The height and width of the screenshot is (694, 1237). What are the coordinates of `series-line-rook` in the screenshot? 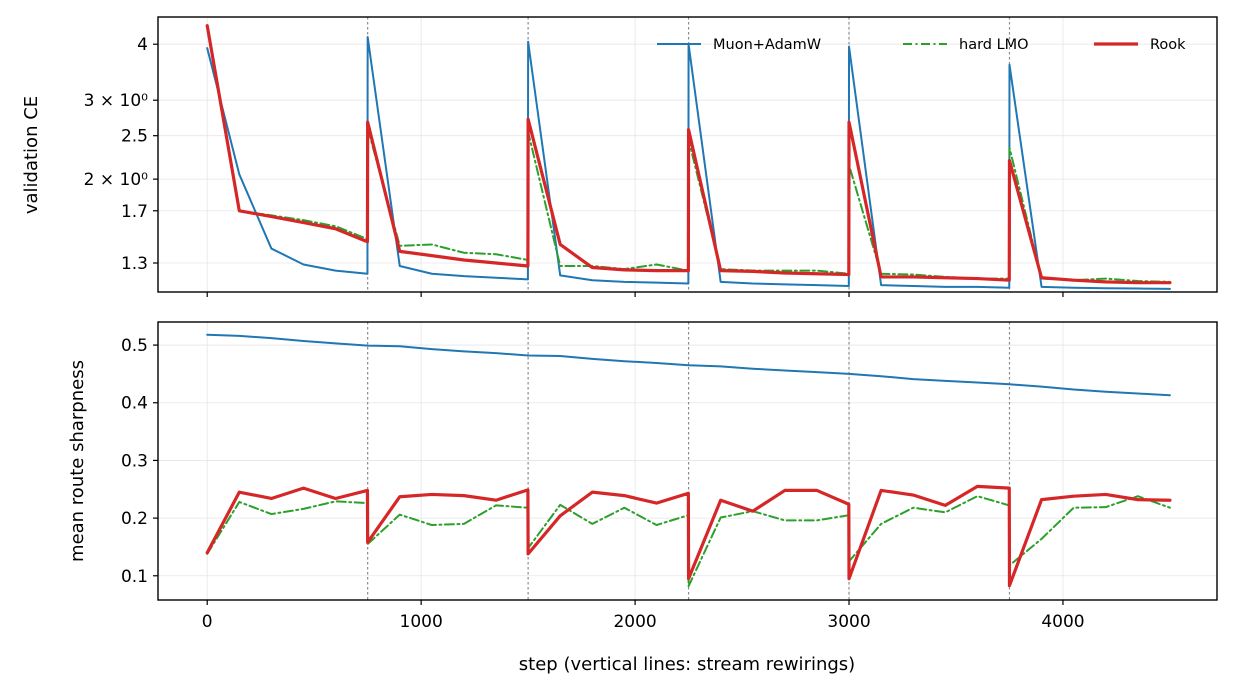 It's located at (688, 536).